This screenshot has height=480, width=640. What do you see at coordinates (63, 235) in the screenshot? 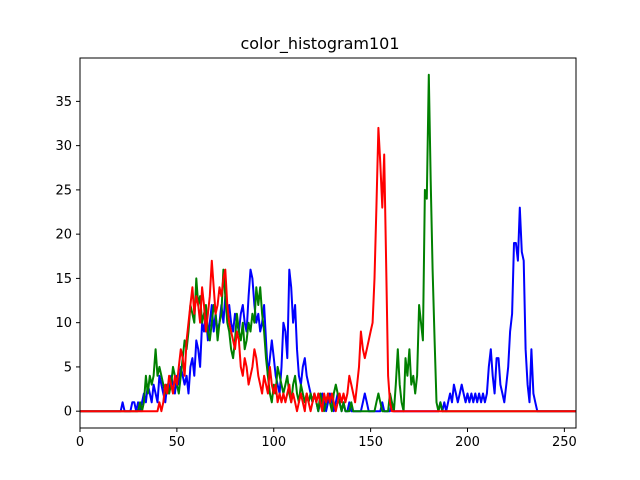
I see `y-tick-label: 20` at bounding box center [63, 235].